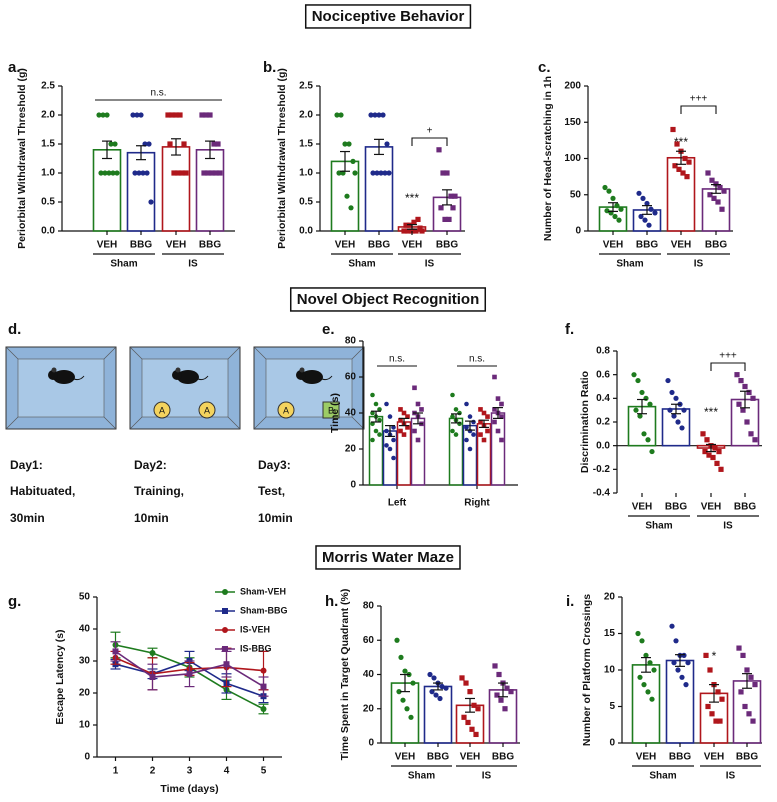 Image resolution: width=777 pixels, height=802 pixels. Describe the element at coordinates (14, 67) in the screenshot. I see `panel-label: a.` at that location.